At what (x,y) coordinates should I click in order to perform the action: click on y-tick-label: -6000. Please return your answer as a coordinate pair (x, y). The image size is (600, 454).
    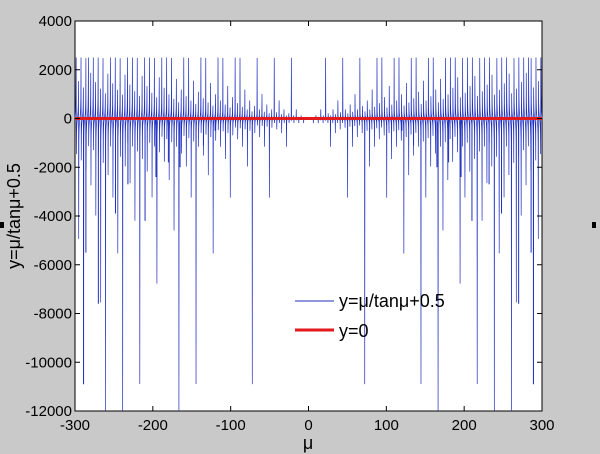
    Looking at the image, I should click on (53, 265).